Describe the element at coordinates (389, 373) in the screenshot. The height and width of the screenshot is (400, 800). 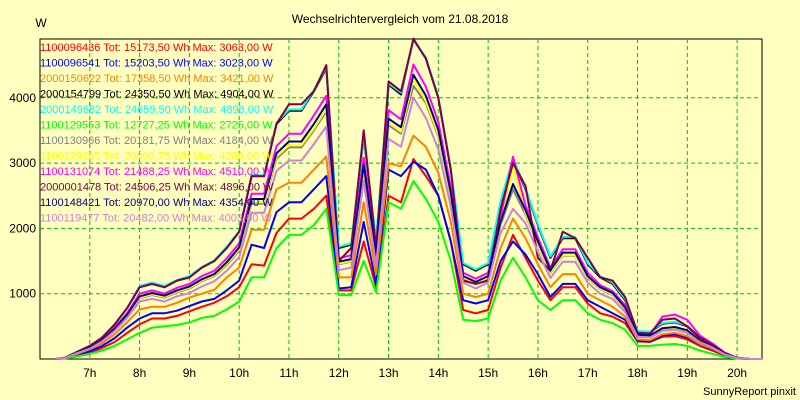
I see `x-tick-label: 13h` at that location.